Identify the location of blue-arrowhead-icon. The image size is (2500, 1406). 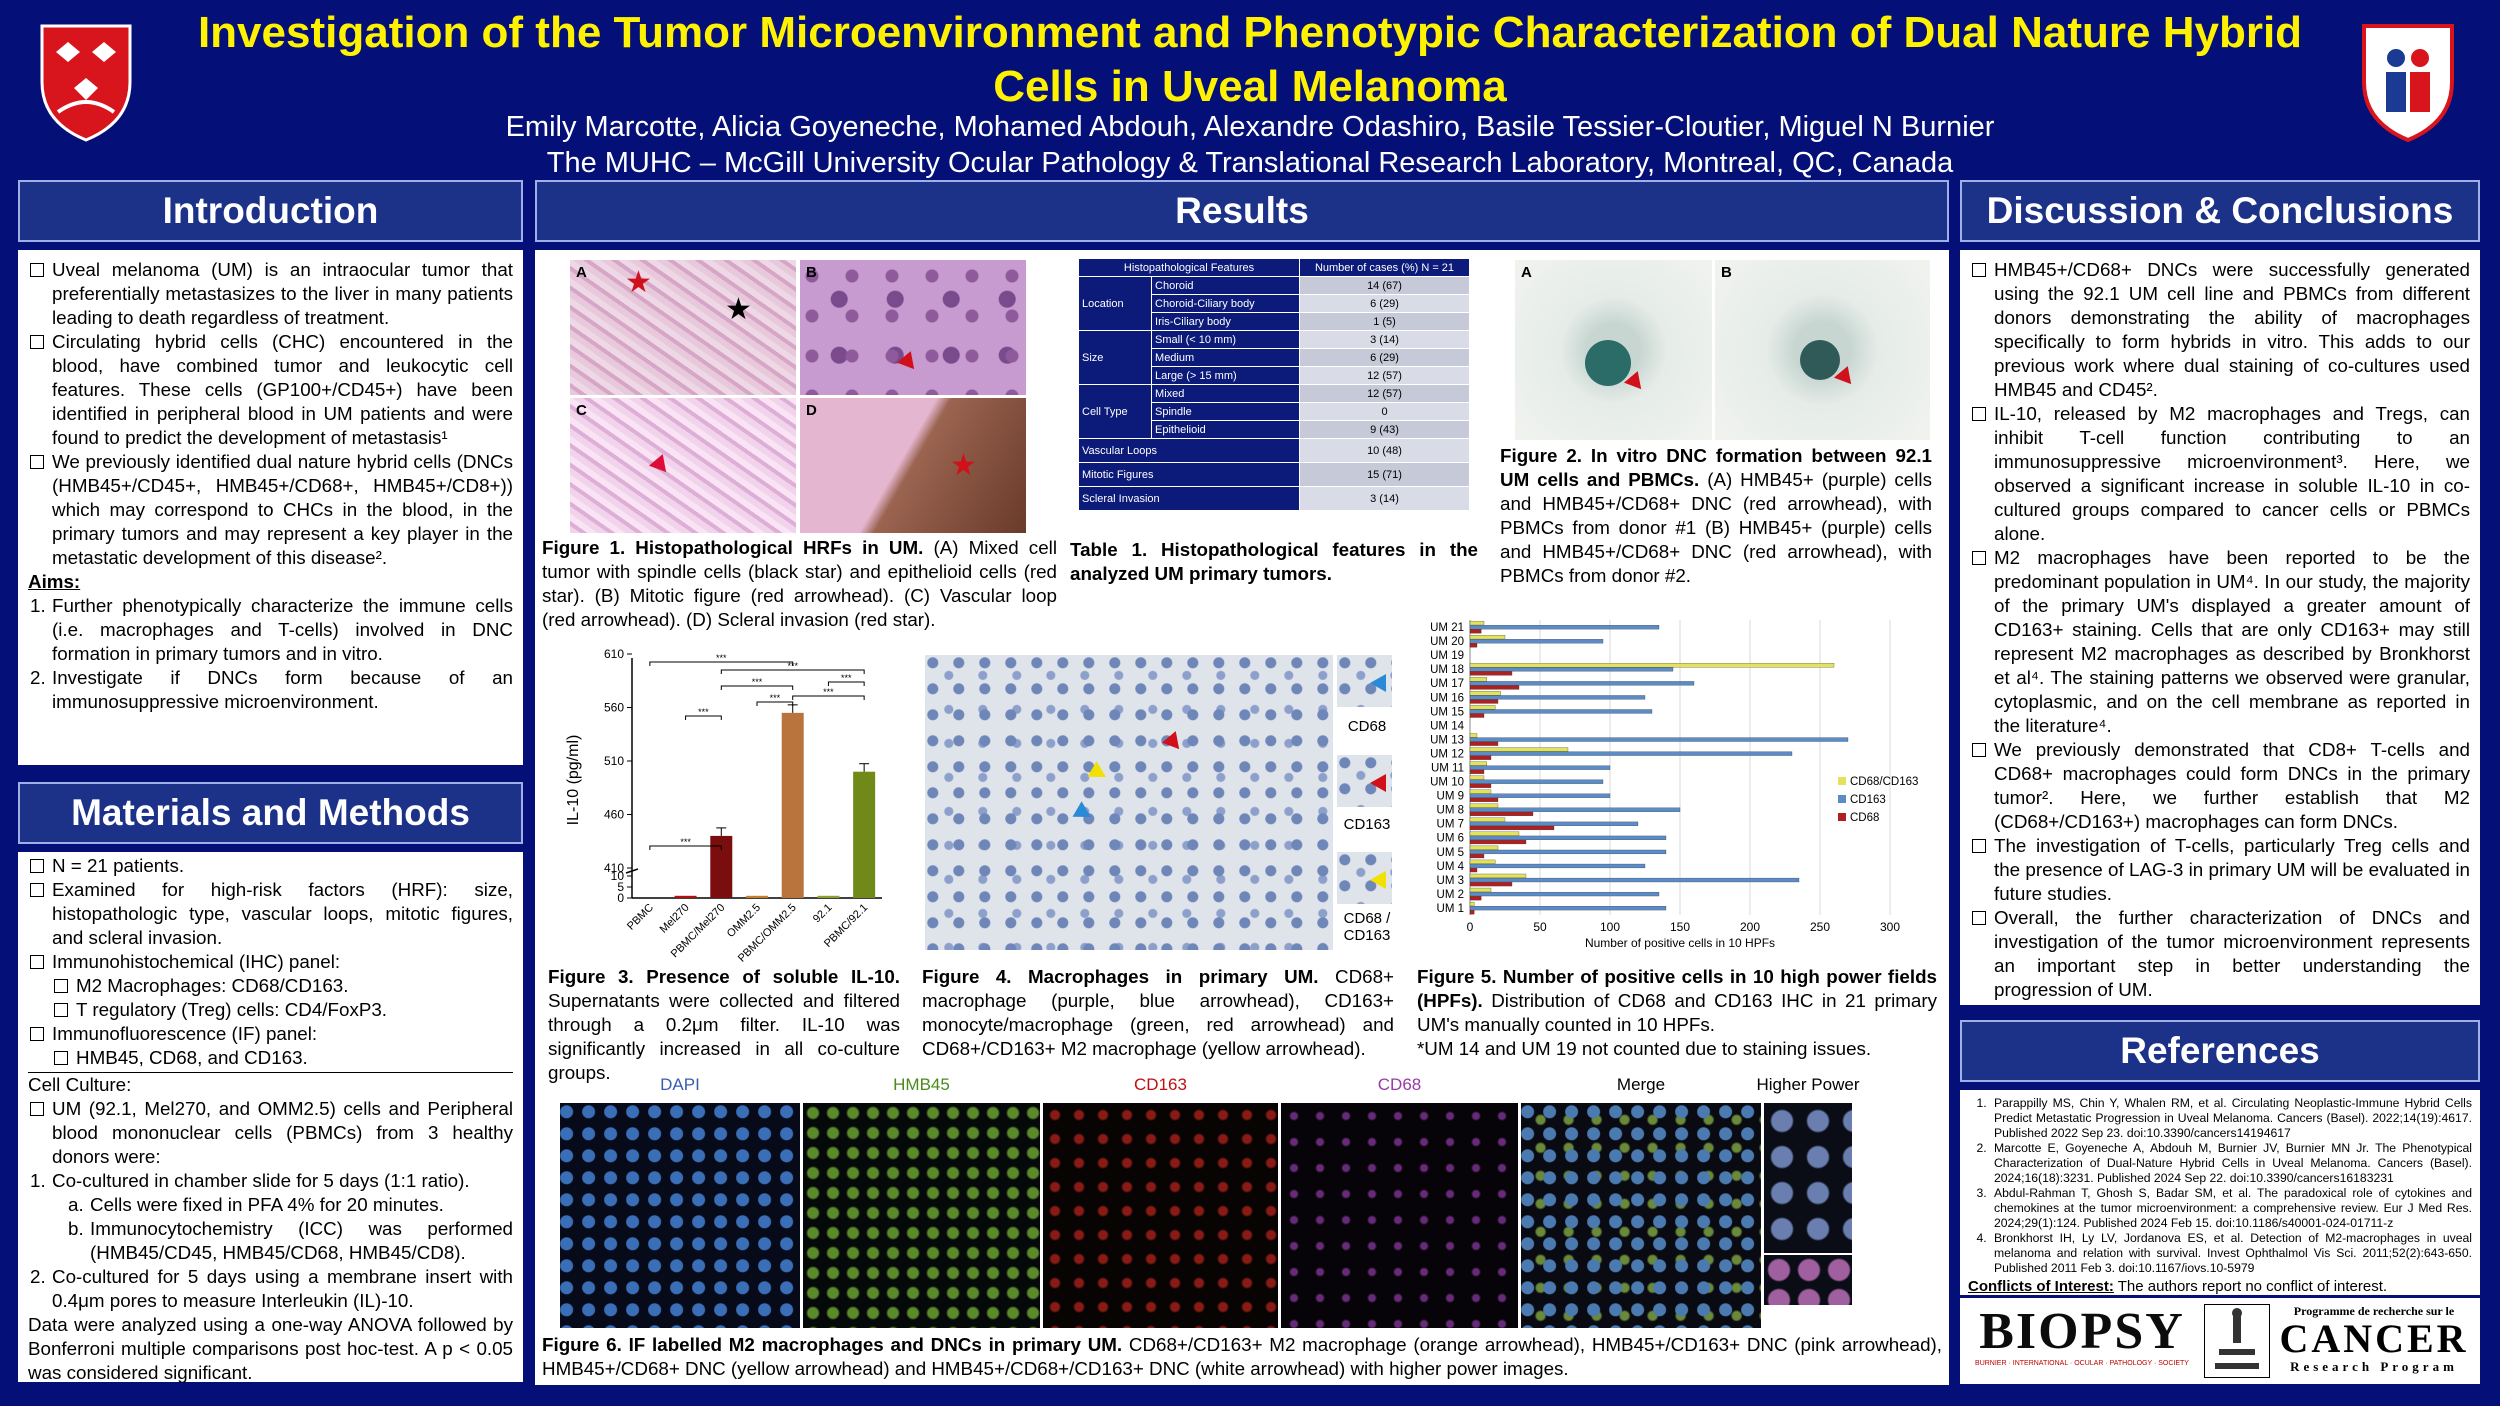
(1084, 813).